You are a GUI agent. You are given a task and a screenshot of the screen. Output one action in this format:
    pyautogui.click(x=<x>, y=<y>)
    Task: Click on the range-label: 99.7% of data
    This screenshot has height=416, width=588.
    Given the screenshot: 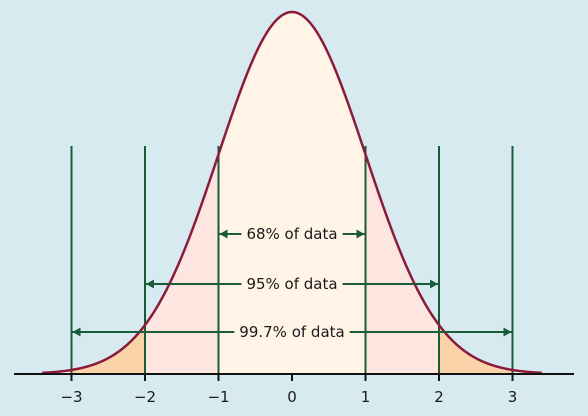 What is the action you would take?
    pyautogui.click(x=291, y=332)
    